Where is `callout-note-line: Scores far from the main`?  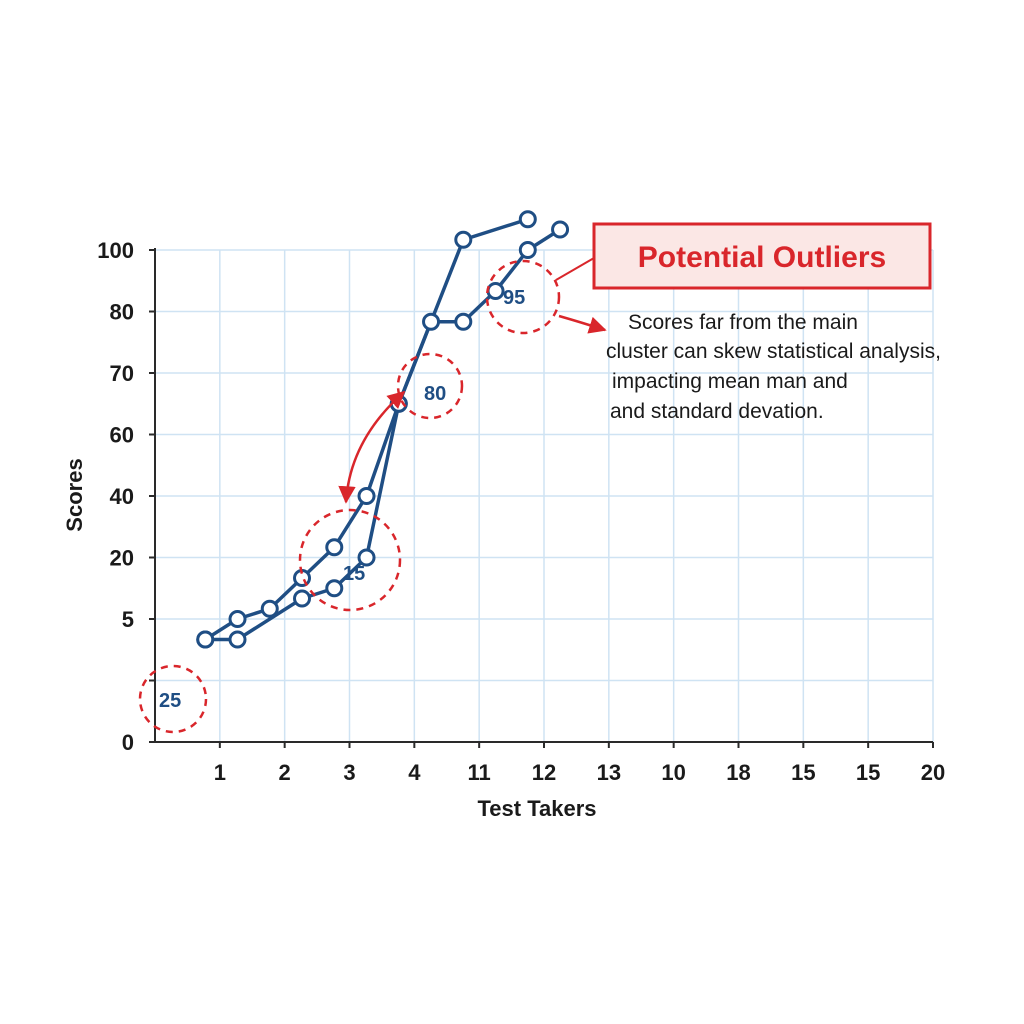 callout-note-line: Scores far from the main is located at coordinates (743, 322).